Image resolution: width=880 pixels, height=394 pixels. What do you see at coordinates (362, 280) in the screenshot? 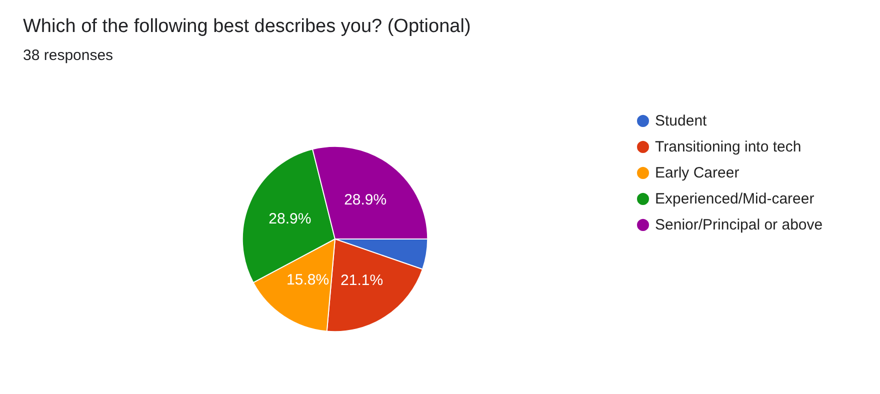
I see `data-label: 21.1%` at bounding box center [362, 280].